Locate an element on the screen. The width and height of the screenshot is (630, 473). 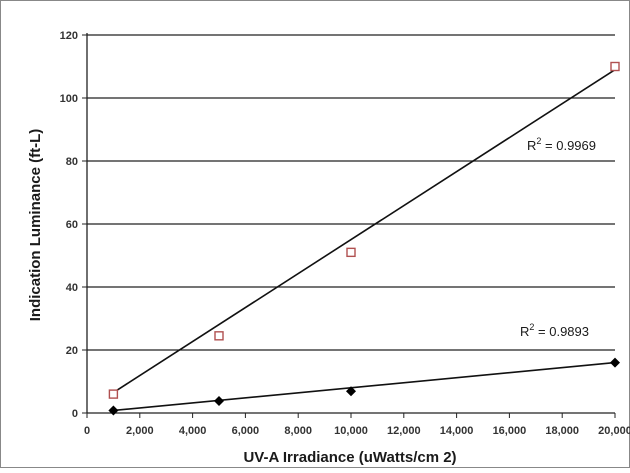
x-tick-label: 14,000 is located at coordinates (457, 431).